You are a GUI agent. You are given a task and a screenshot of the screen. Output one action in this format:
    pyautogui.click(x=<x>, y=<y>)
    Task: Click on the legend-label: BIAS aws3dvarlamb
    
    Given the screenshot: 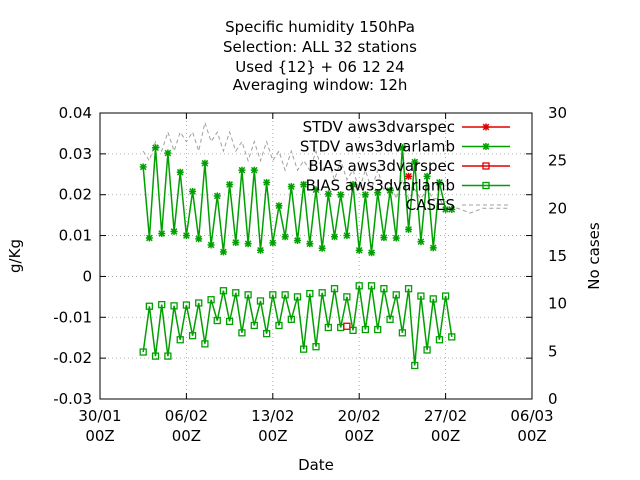 What is the action you would take?
    pyautogui.click(x=380, y=186)
    